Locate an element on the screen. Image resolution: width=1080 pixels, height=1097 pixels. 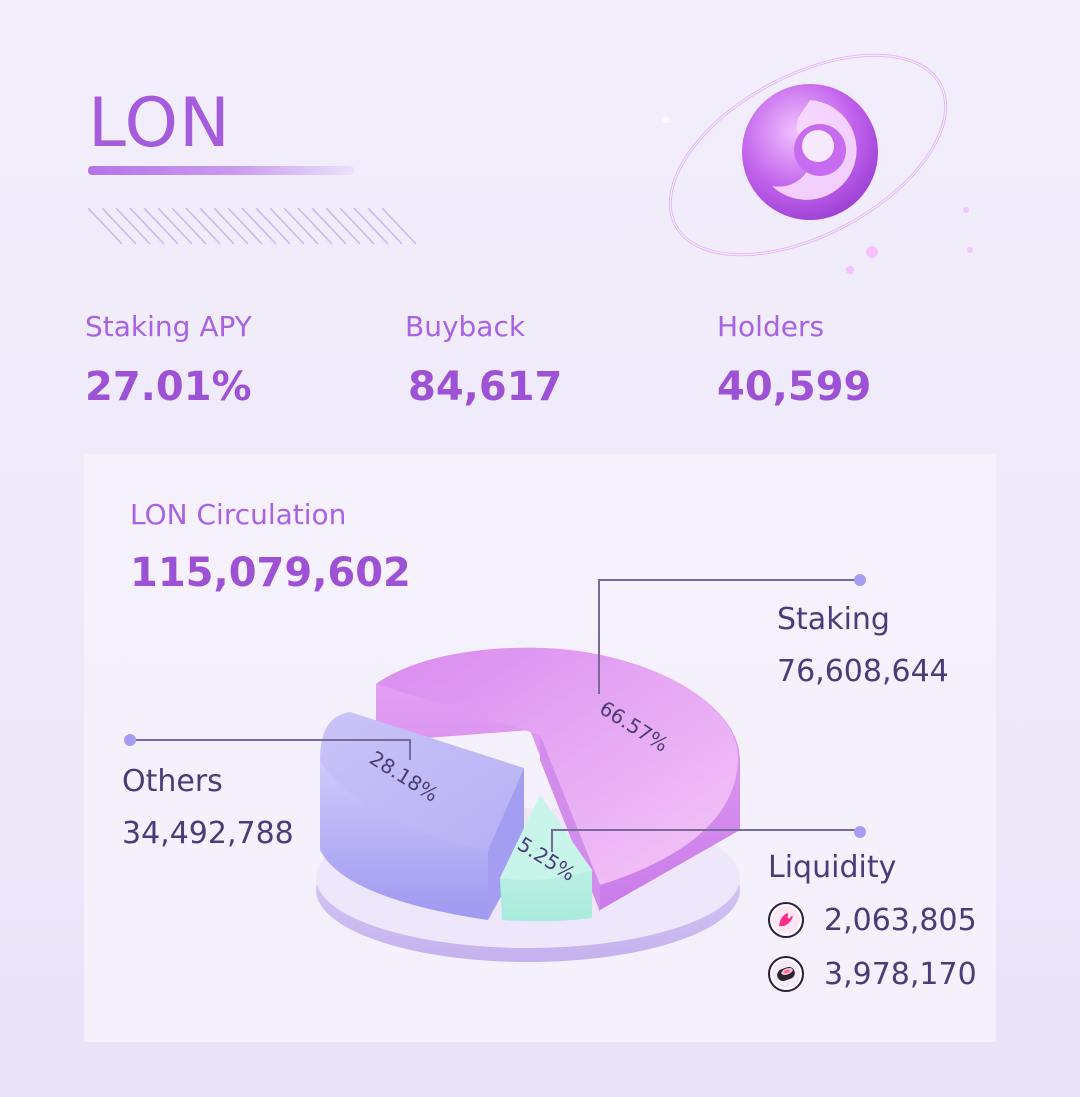
leader-dot-liquidity is located at coordinates (860, 832).